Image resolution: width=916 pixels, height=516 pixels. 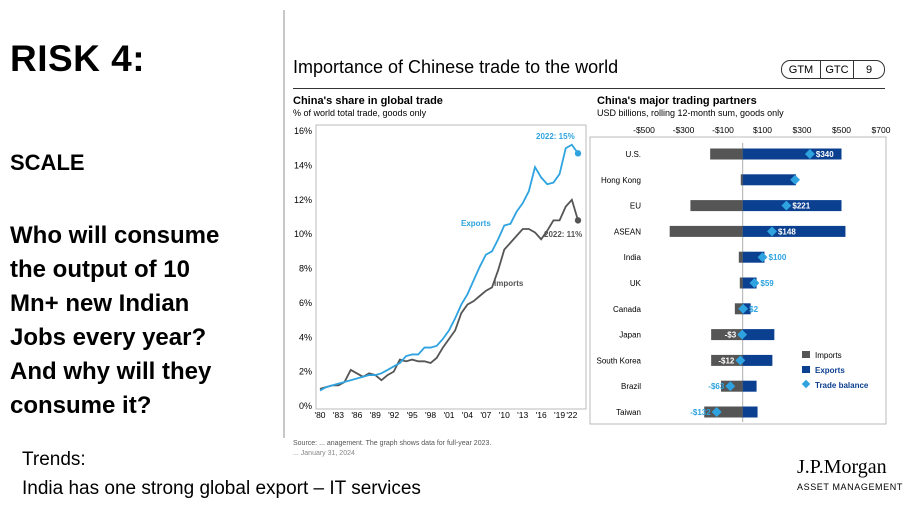 What do you see at coordinates (115, 235) in the screenshot?
I see `question-line: Who will consume` at bounding box center [115, 235].